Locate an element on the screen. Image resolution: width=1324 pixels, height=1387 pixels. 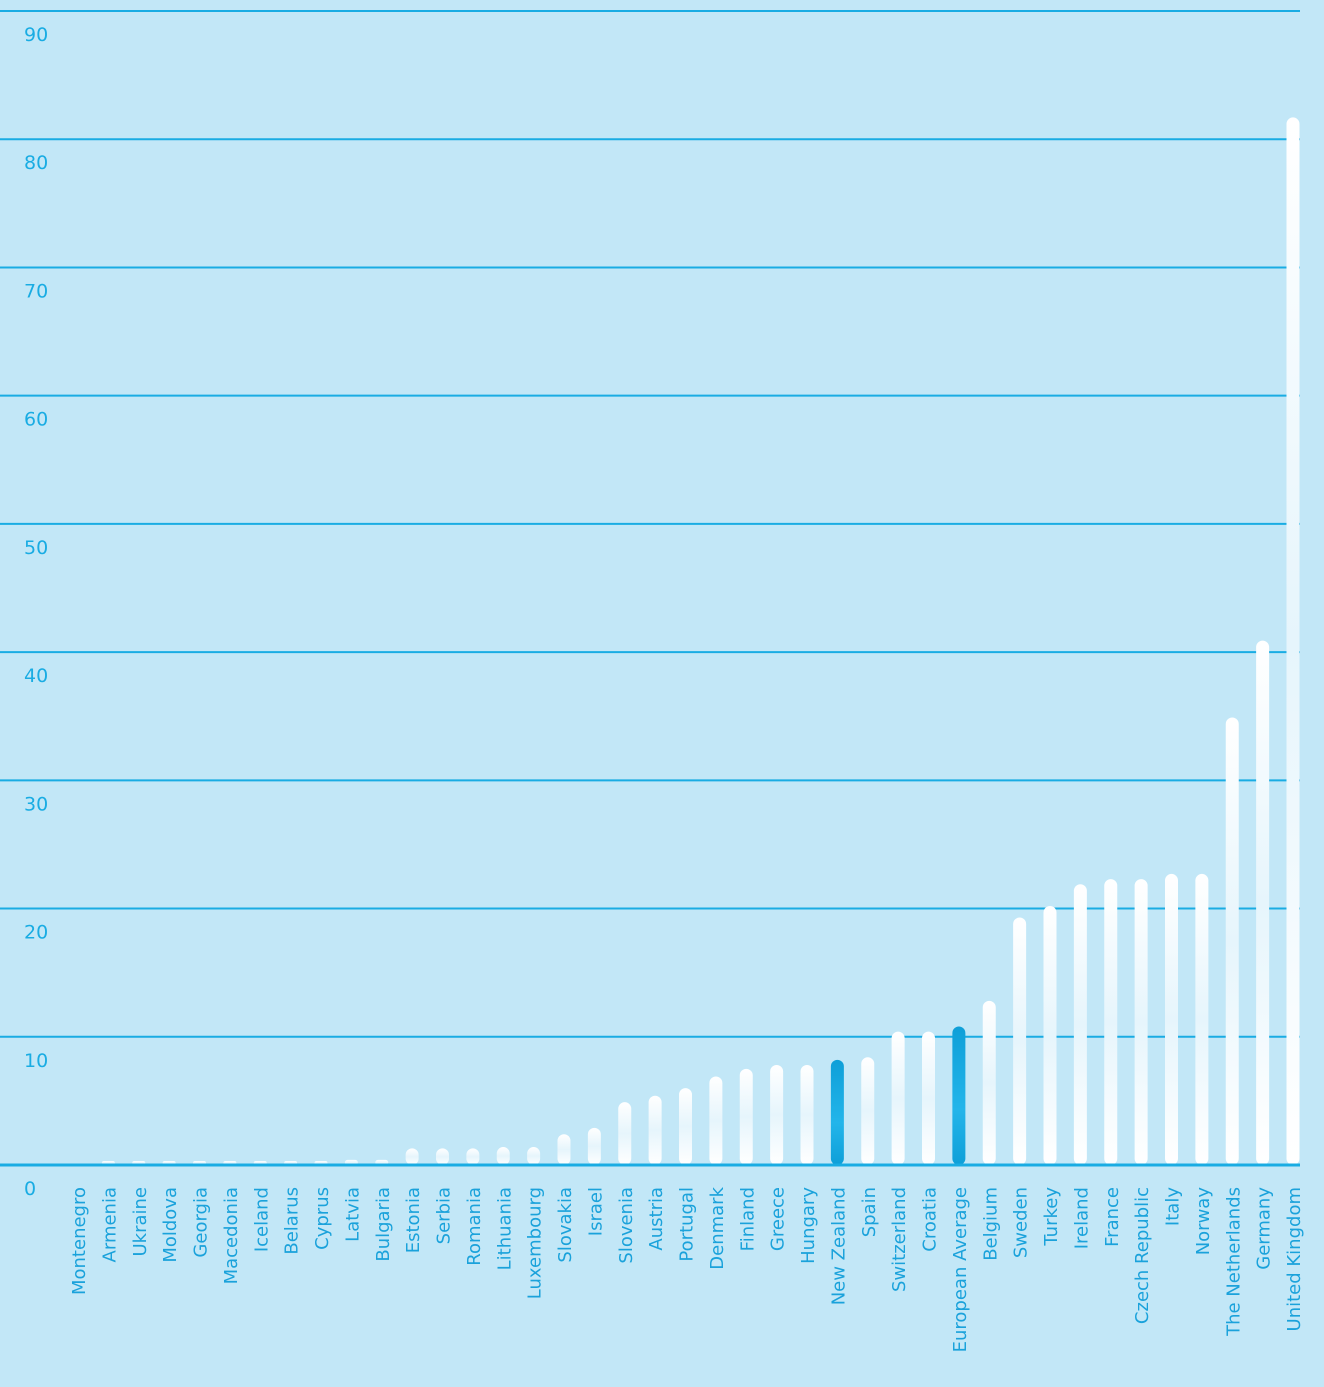
bar-united-kingdom is located at coordinates (1293, 641).